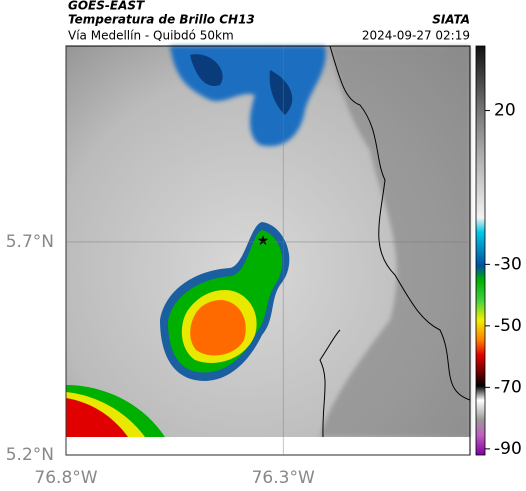 Image resolution: width=526 pixels, height=491 pixels. What do you see at coordinates (161, 20) in the screenshot?
I see `title: Temperatura de Brillo CH13` at bounding box center [161, 20].